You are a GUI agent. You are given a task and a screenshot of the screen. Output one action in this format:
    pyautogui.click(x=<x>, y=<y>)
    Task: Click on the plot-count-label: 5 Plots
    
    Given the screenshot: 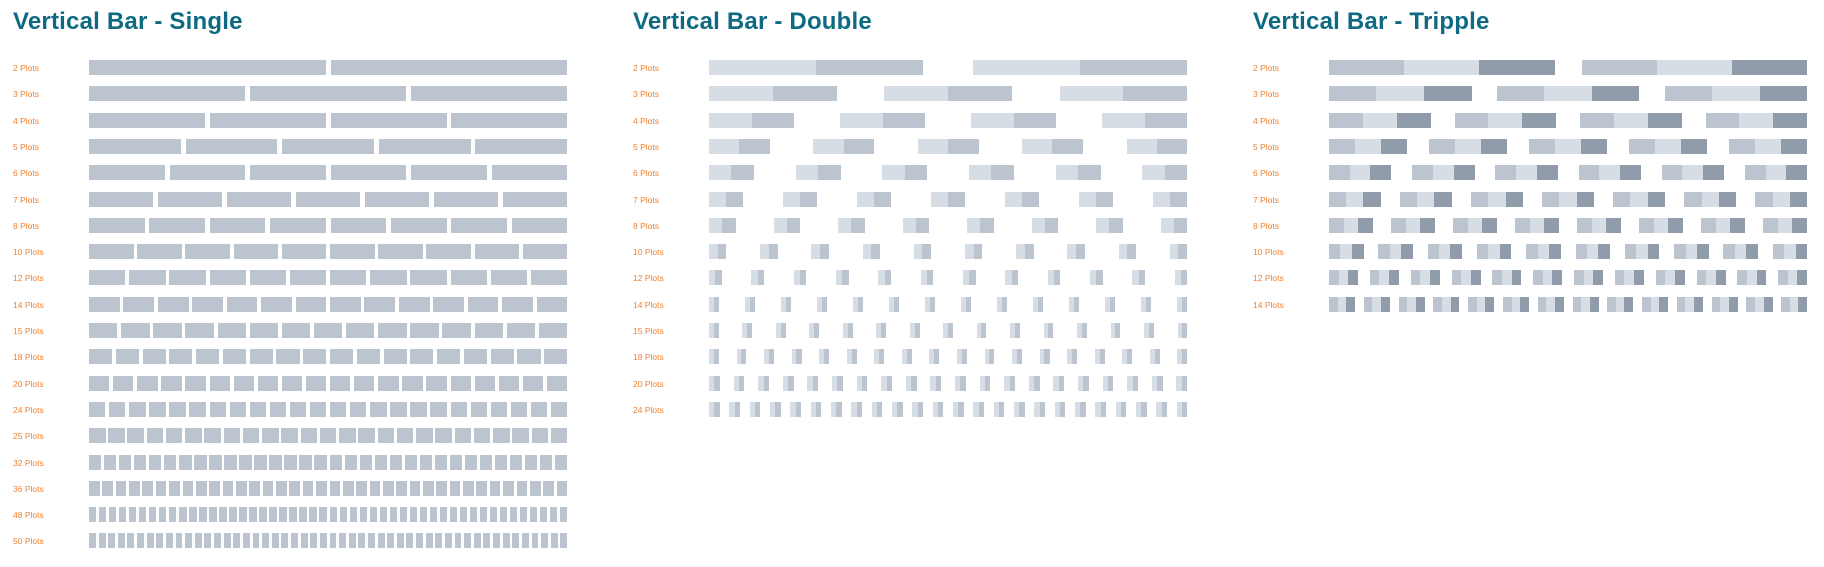 What is the action you would take?
    pyautogui.click(x=1266, y=146)
    